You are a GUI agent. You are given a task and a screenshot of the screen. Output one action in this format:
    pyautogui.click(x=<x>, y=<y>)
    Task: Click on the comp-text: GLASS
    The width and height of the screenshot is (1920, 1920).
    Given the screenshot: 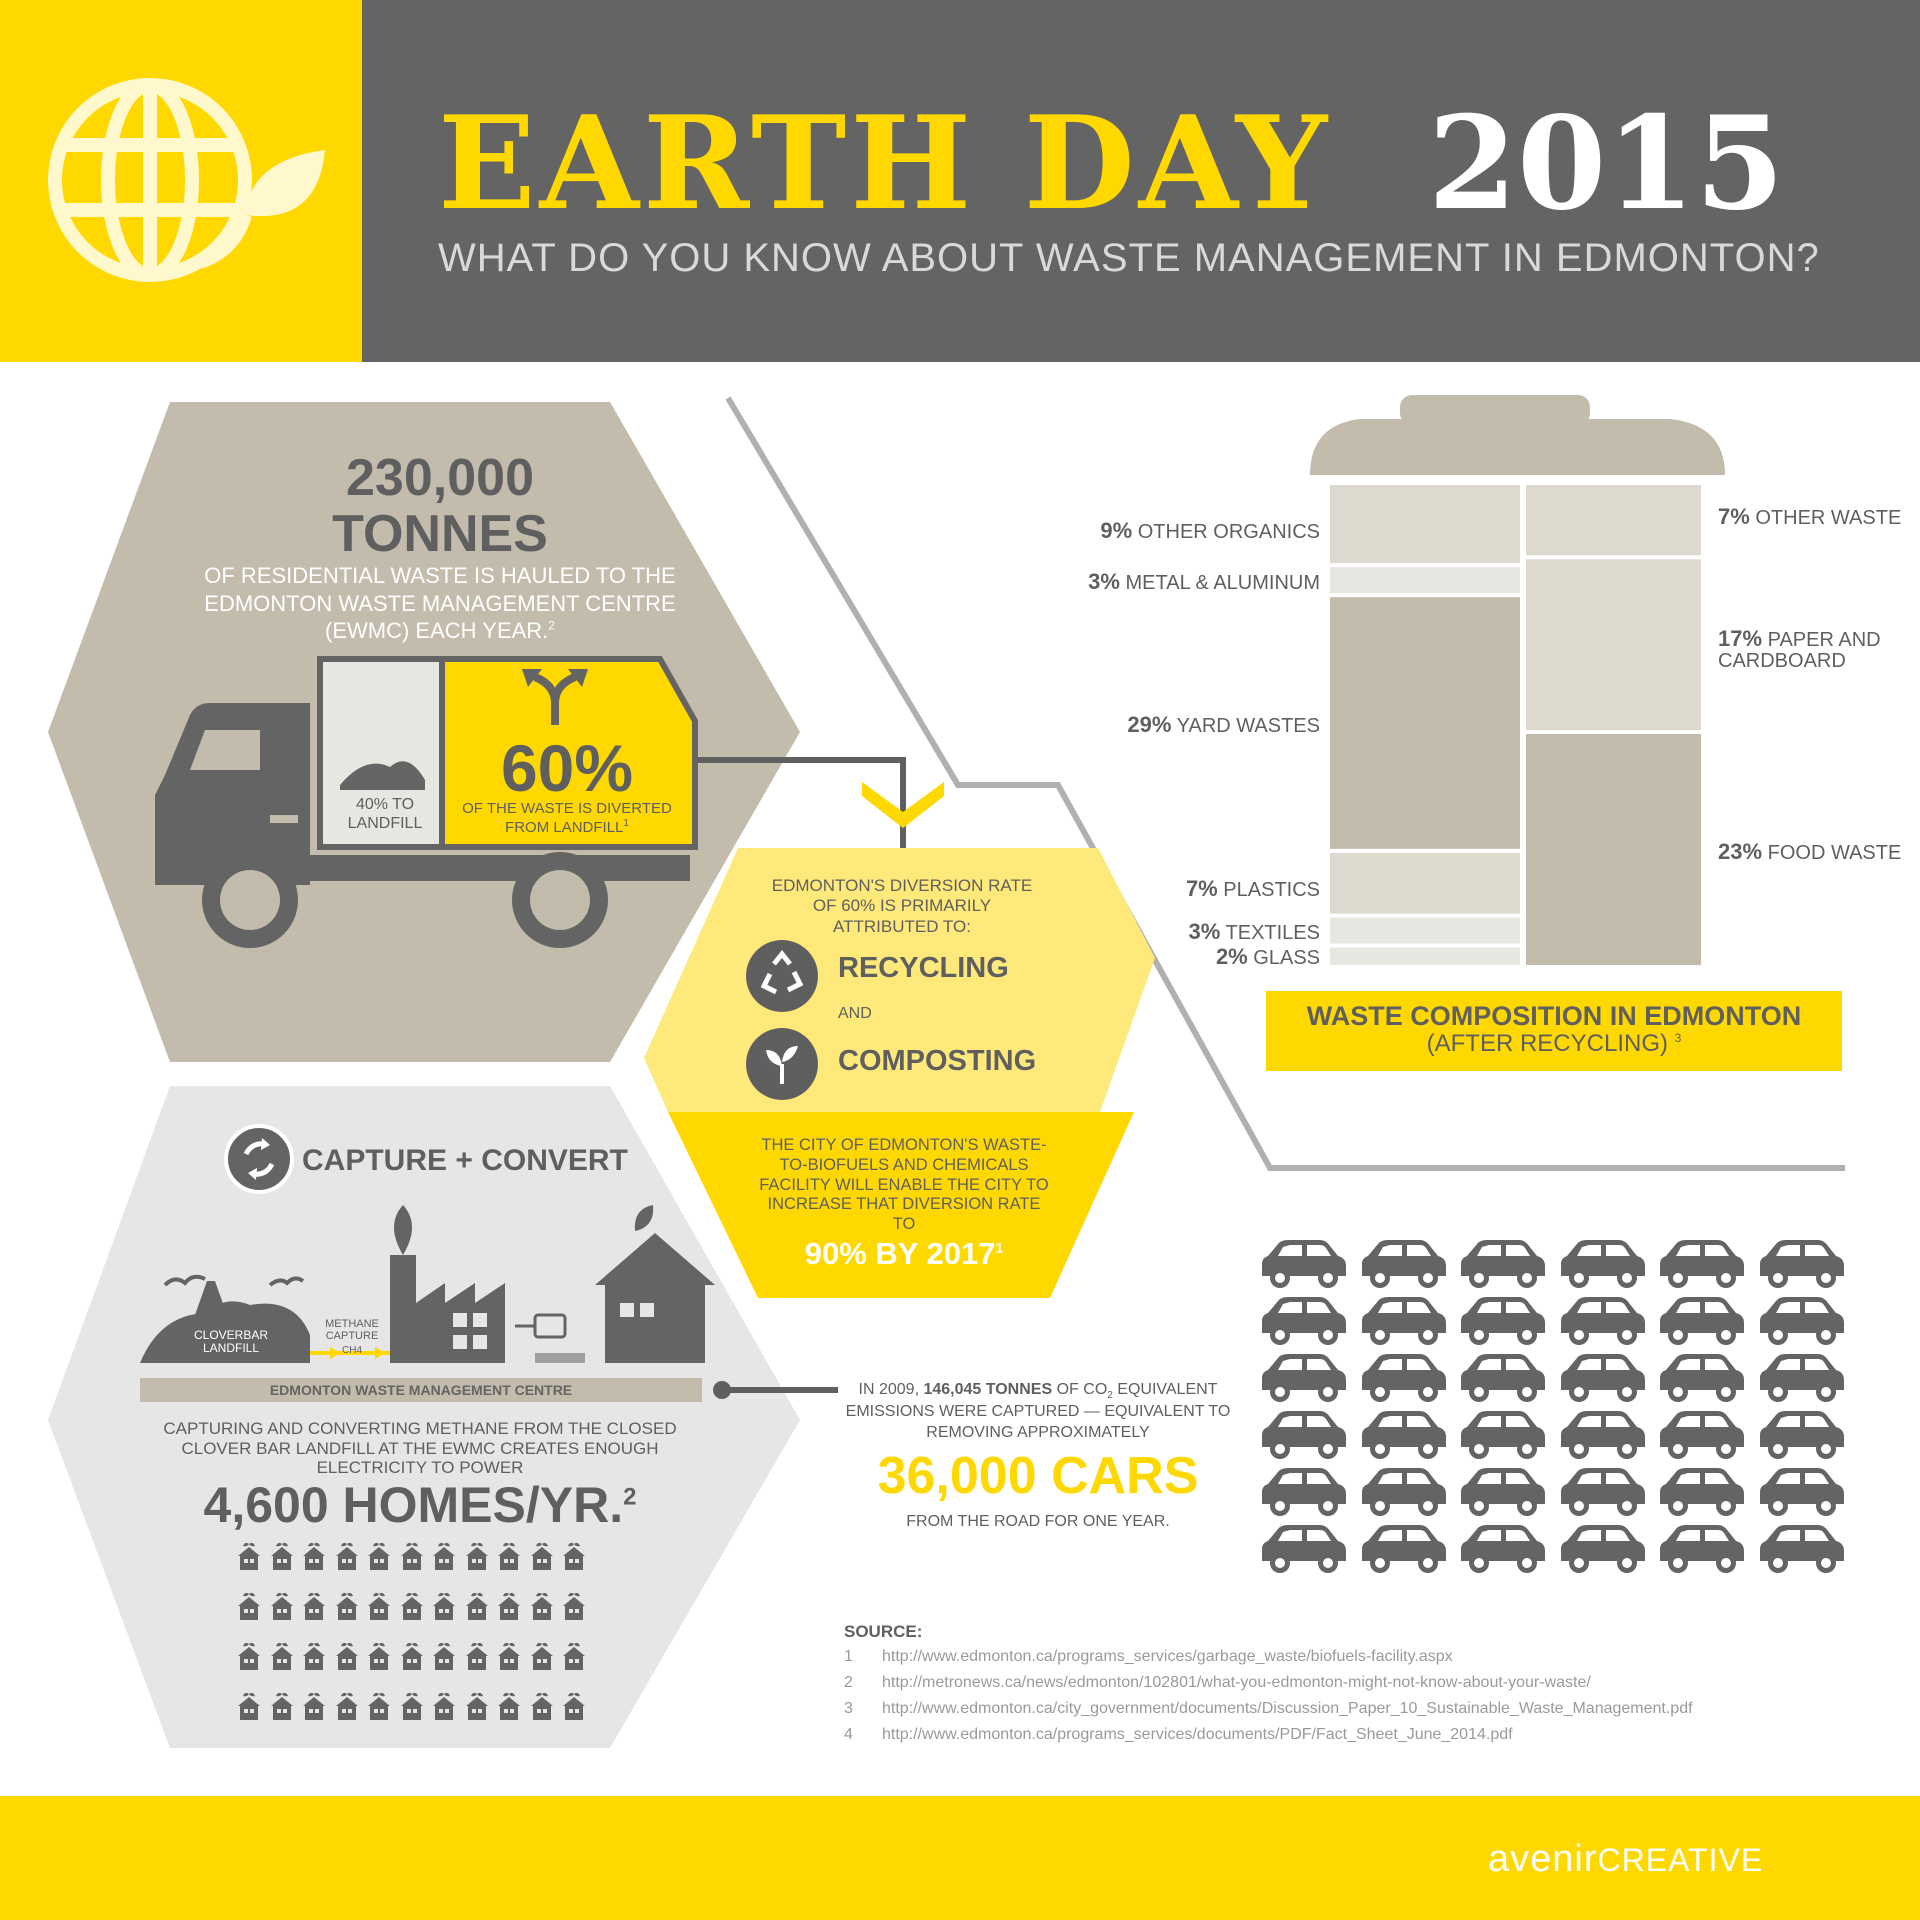 What is the action you would take?
    pyautogui.click(x=1286, y=958)
    